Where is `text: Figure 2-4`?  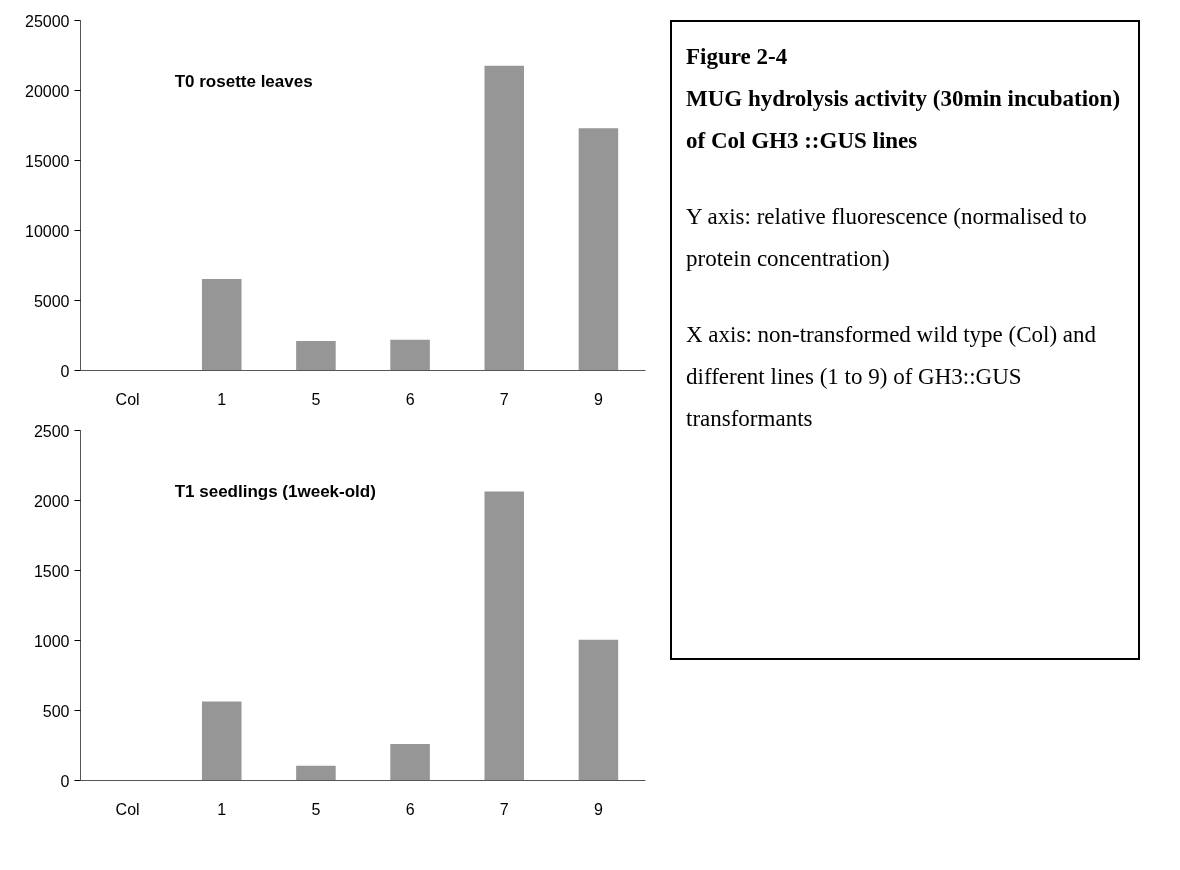 text: Figure 2-4 is located at coordinates (737, 57).